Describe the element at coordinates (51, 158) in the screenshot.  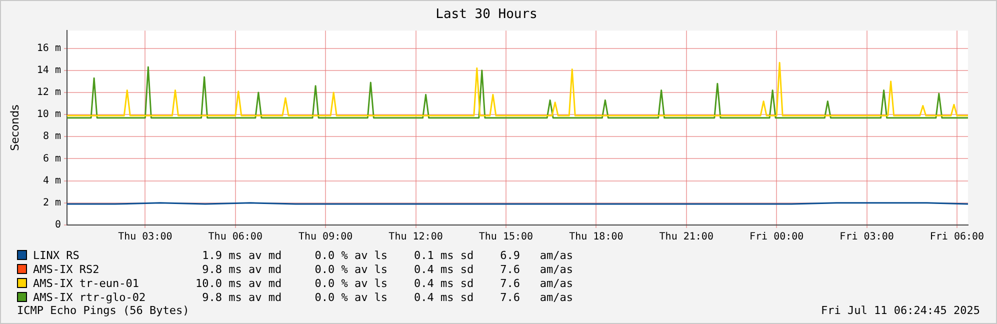
I see `y-tick-label: 6 m` at that location.